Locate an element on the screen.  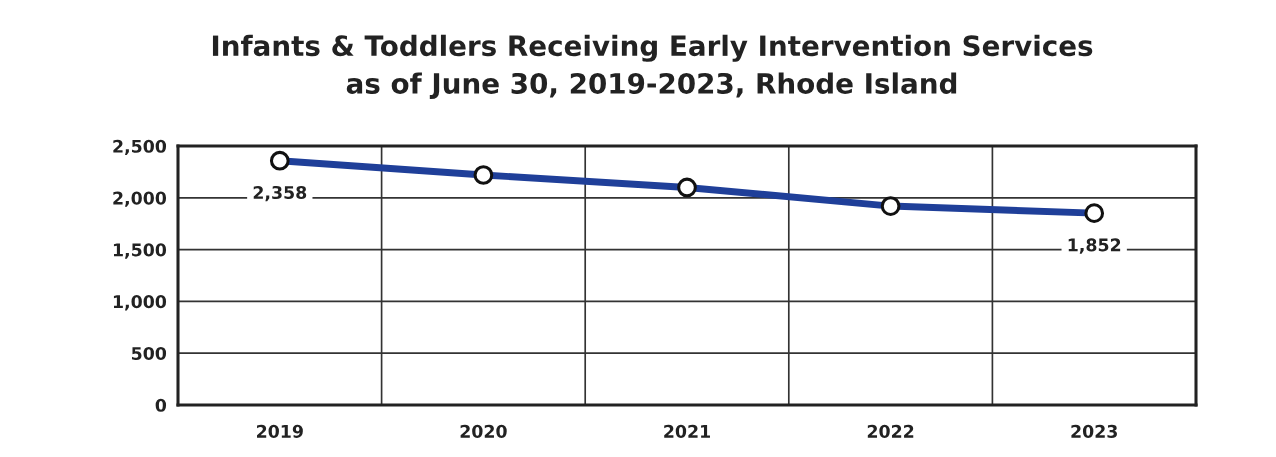
x-tick-label: 2020 is located at coordinates (483, 431).